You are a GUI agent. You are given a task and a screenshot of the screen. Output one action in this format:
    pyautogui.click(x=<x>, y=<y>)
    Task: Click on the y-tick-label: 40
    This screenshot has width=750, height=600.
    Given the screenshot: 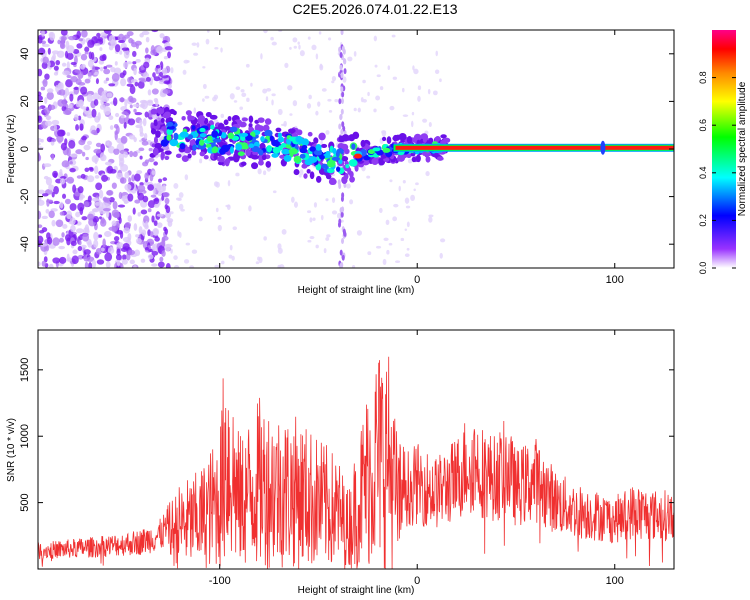 What is the action you would take?
    pyautogui.click(x=25, y=54)
    